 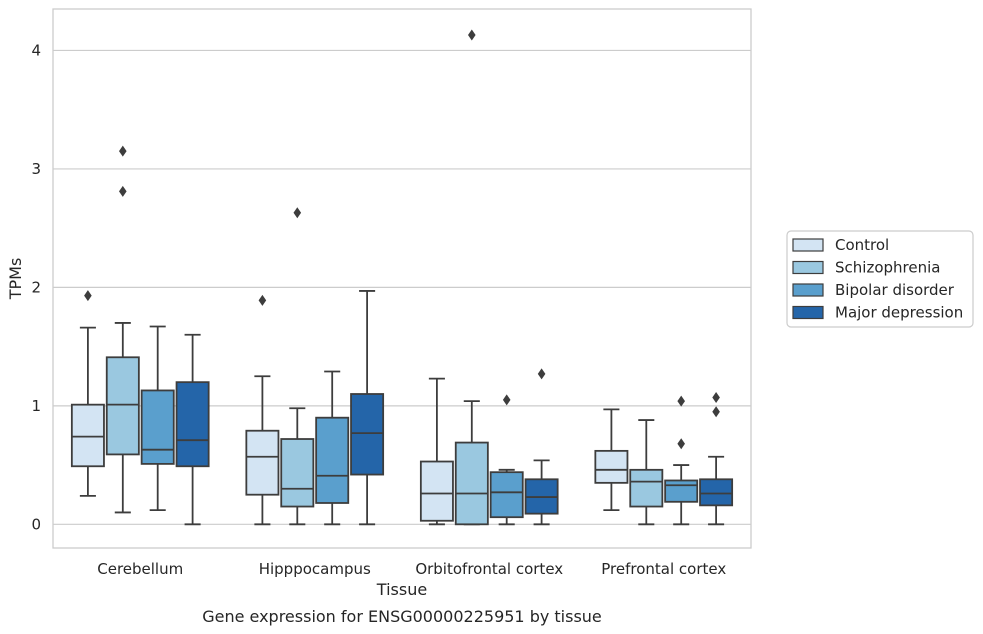 I want to click on x-tick-label: Prefrontal cortex, so click(x=663, y=569).